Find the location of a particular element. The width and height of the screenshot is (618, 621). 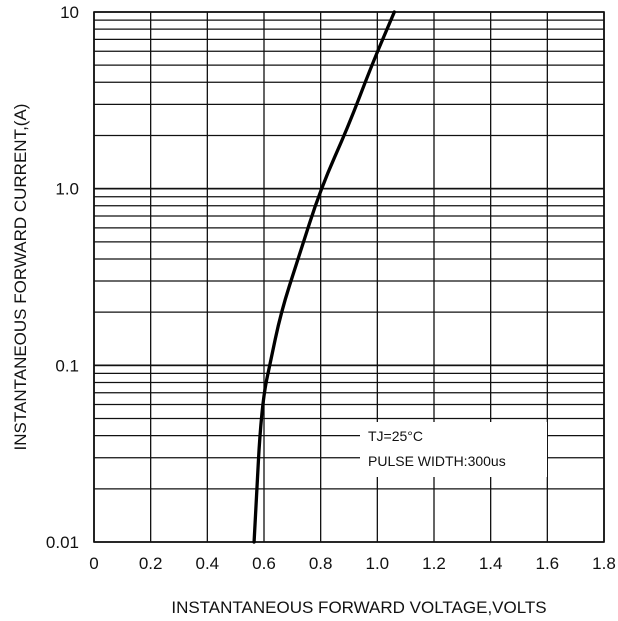

y-tick-label: 1.0 is located at coordinates (67, 189).